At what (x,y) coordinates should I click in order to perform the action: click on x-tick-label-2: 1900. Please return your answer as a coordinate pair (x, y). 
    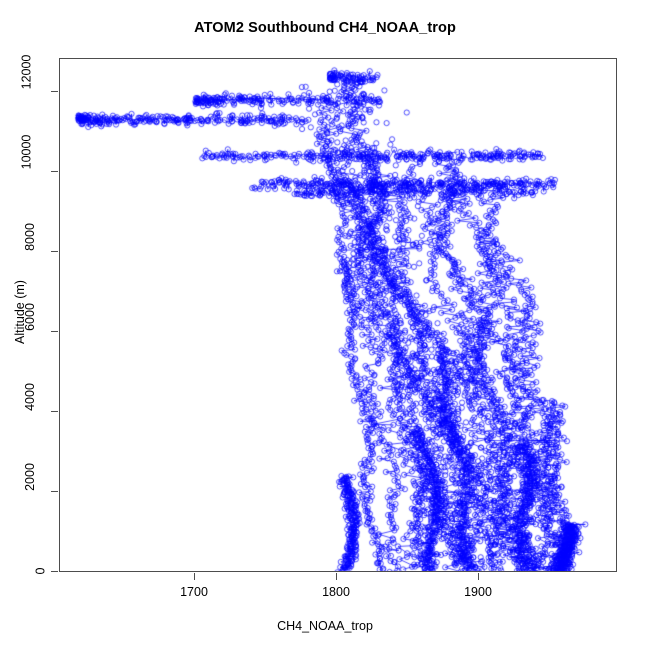
    Looking at the image, I should click on (478, 592).